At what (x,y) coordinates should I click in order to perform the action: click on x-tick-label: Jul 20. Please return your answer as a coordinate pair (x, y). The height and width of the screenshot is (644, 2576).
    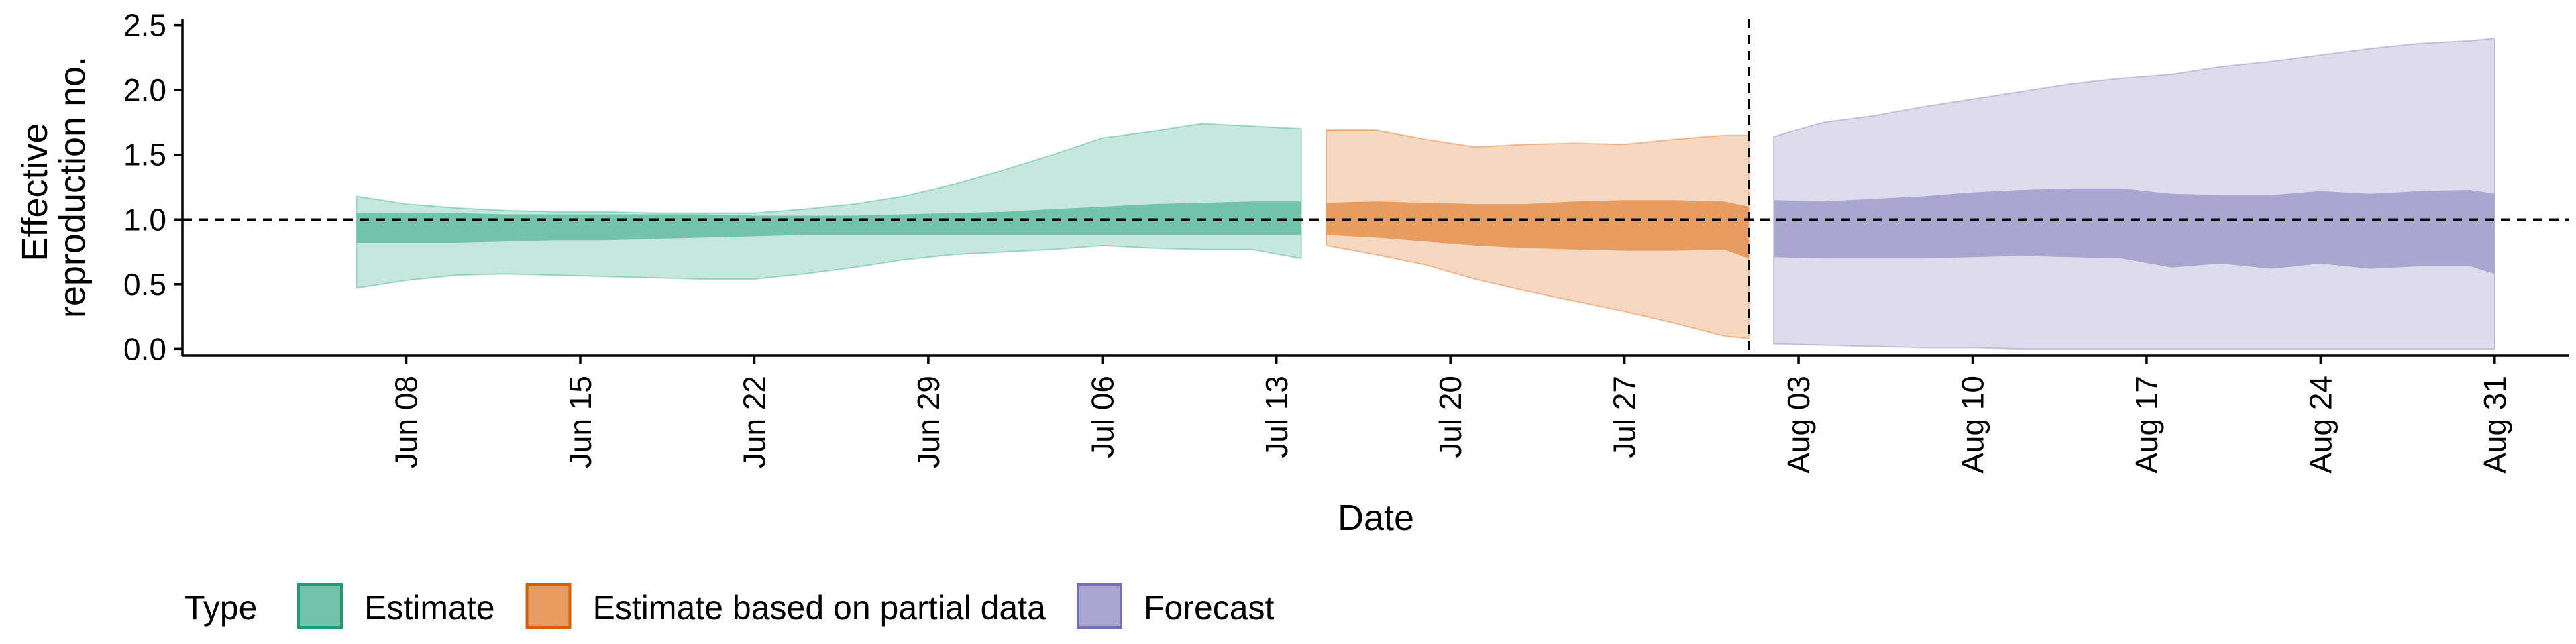
    Looking at the image, I should click on (1450, 417).